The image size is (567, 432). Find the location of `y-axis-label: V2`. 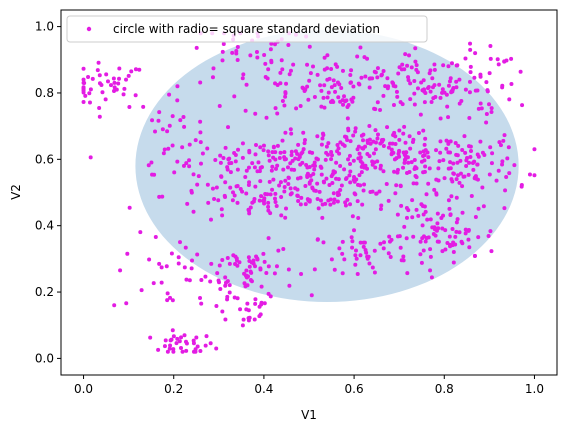

y-axis-label: V2 is located at coordinates (16, 192).